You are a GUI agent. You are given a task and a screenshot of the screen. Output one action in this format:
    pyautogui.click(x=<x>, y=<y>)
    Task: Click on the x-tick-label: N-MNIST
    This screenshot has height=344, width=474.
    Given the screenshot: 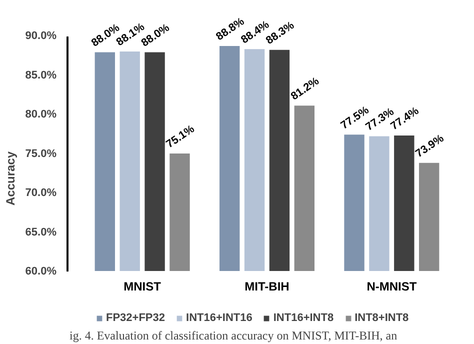 What is the action you would take?
    pyautogui.click(x=392, y=287)
    